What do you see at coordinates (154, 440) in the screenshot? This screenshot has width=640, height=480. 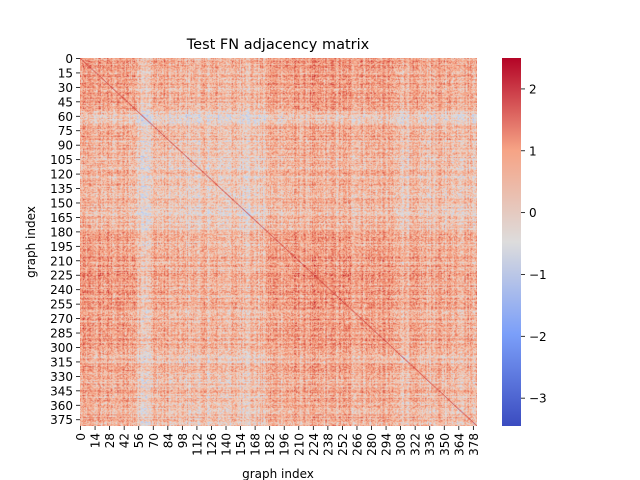 I see `x-tick-label: 70` at bounding box center [154, 440].